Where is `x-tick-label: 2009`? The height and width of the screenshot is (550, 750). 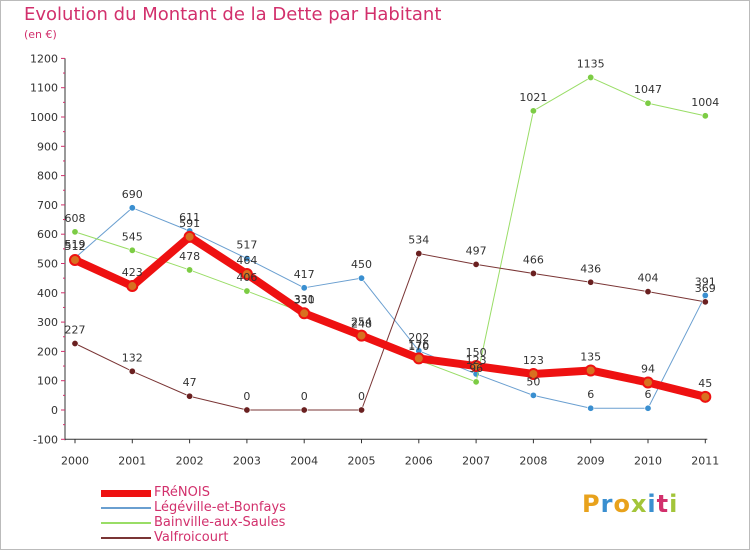 x-tick-label: 2009 is located at coordinates (591, 460).